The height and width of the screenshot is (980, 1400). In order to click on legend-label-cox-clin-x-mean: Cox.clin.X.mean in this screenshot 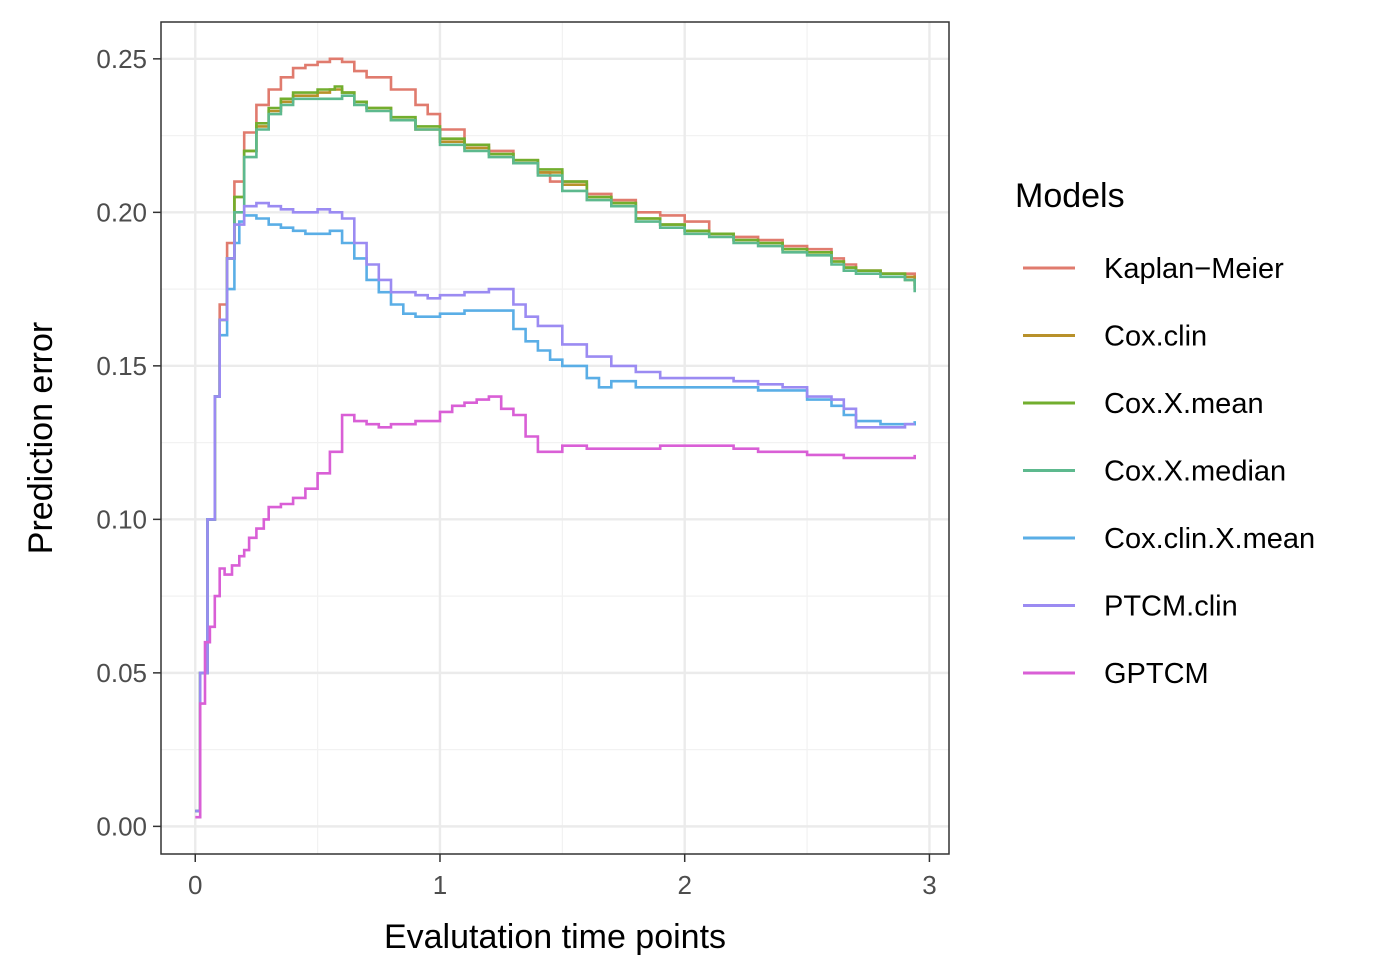, I will do `click(1209, 539)`.